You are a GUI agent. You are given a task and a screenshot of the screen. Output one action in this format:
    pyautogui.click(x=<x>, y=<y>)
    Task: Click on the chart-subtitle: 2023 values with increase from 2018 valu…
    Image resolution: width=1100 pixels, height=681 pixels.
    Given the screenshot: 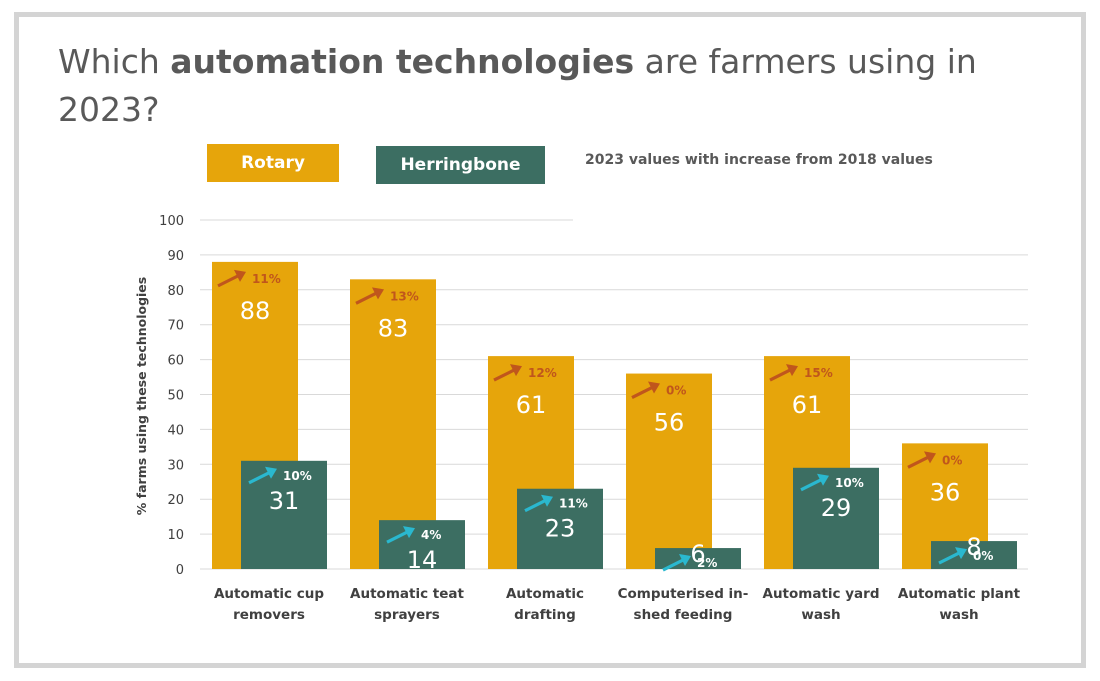 What is the action you would take?
    pyautogui.click(x=759, y=160)
    